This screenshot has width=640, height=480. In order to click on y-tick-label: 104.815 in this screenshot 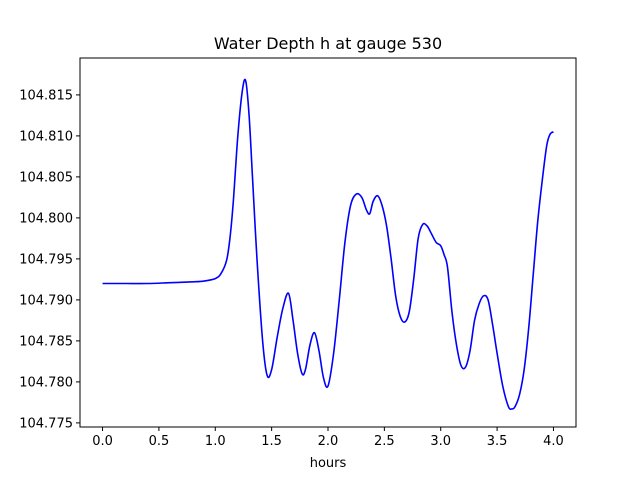, I will do `click(46, 95)`.